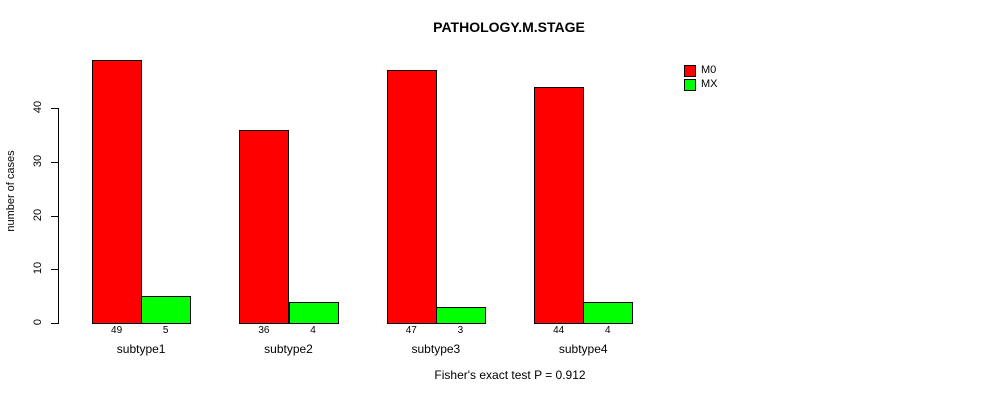 Image resolution: width=990 pixels, height=400 pixels. What do you see at coordinates (559, 205) in the screenshot?
I see `bar-m0-subtype4` at bounding box center [559, 205].